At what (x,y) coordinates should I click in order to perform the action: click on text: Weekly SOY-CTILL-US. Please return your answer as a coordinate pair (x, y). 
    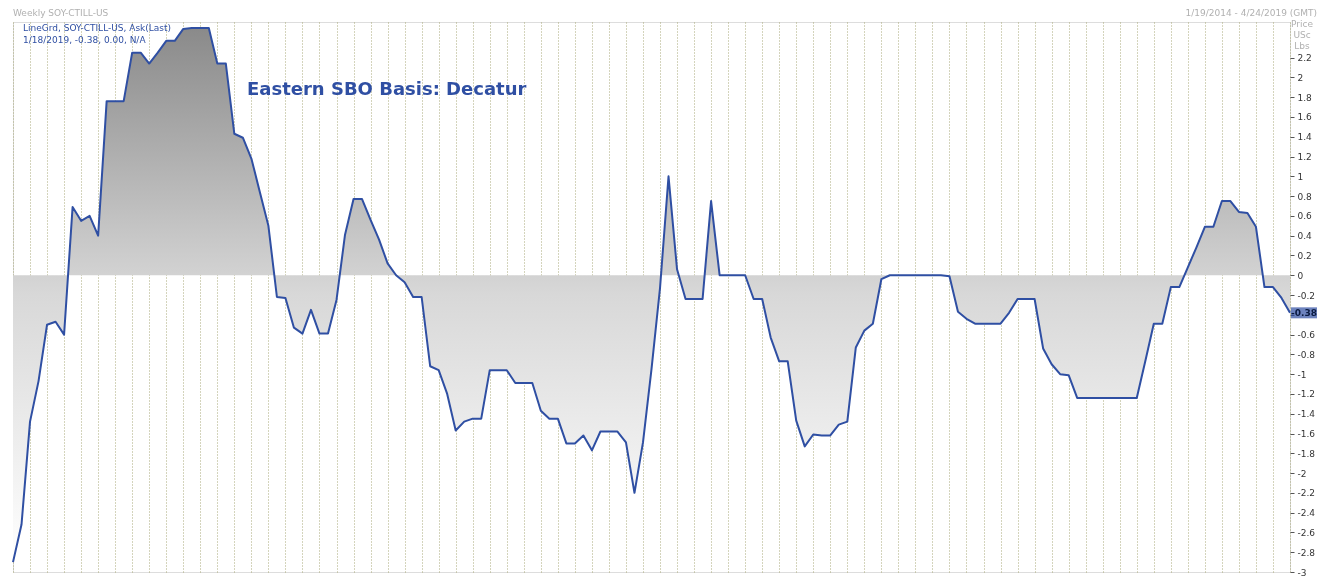
    Looking at the image, I should click on (61, 13).